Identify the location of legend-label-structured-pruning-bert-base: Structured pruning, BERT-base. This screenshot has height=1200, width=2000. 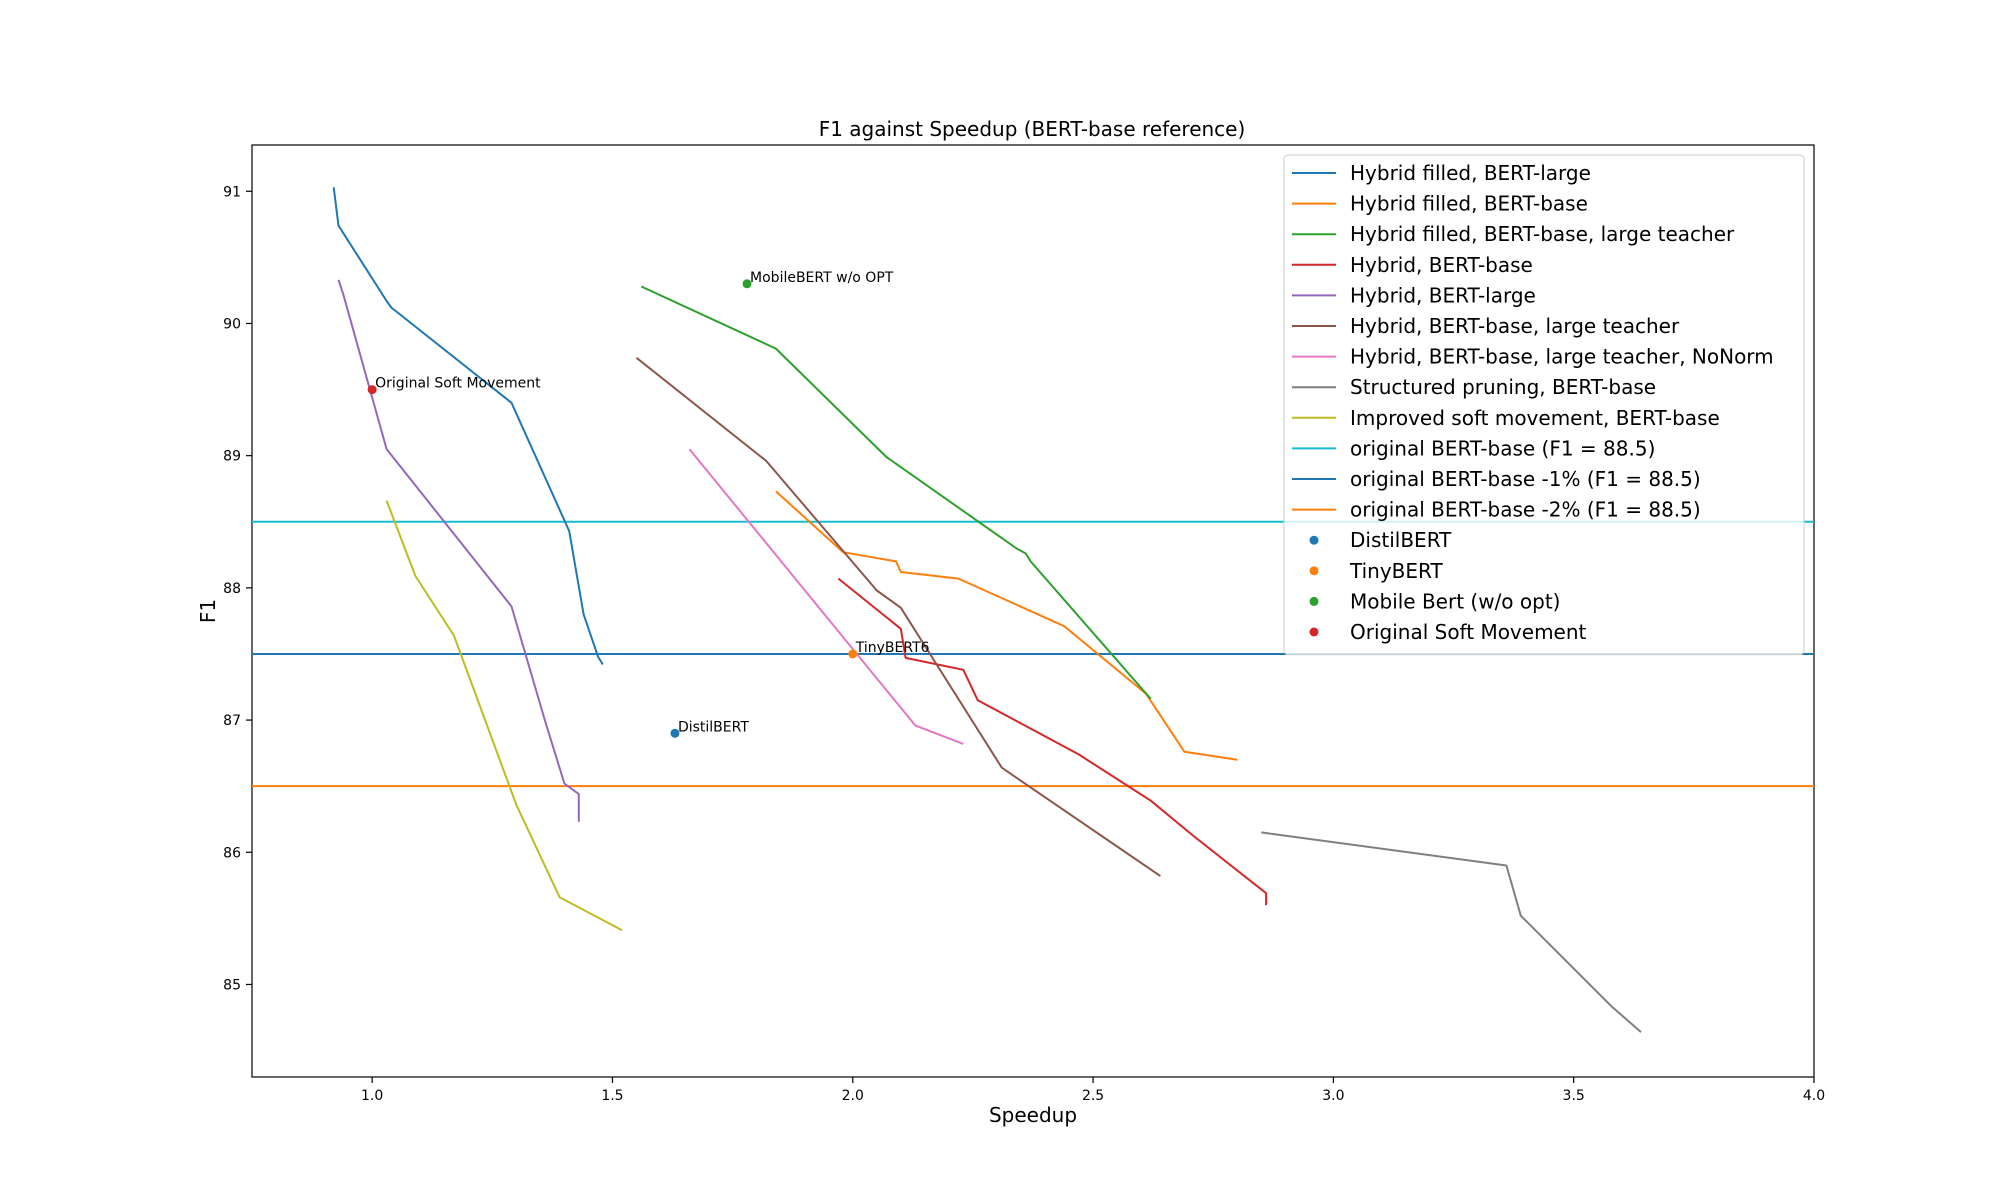
(1503, 387).